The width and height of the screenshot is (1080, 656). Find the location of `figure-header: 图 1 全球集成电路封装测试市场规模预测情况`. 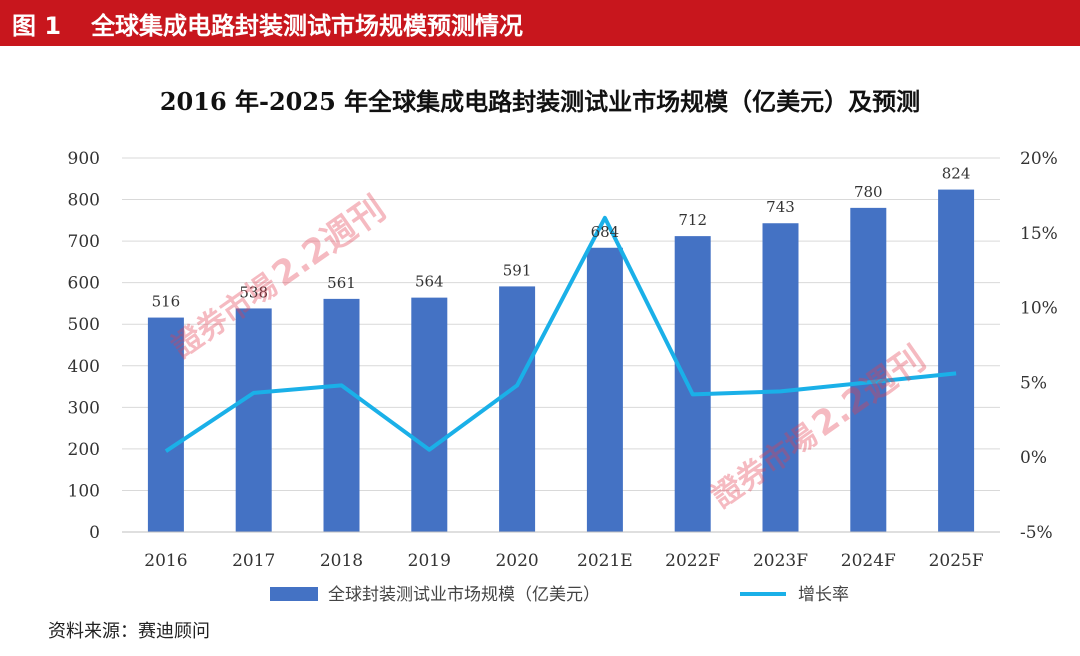

figure-header: 图 1 全球集成电路封装测试市场规模预测情况 is located at coordinates (540, 23).